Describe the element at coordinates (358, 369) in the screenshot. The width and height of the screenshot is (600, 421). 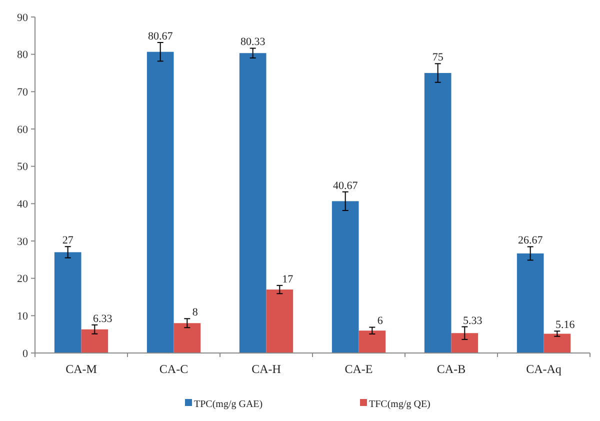
I see `x-tick-label: CA-E` at that location.